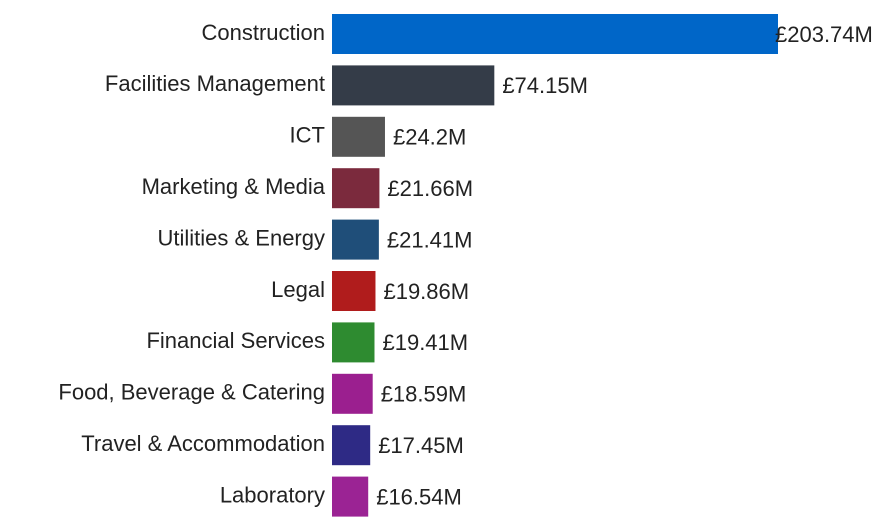 The image size is (893, 530). Describe the element at coordinates (424, 394) in the screenshot. I see `value-label: £18.59M` at that location.